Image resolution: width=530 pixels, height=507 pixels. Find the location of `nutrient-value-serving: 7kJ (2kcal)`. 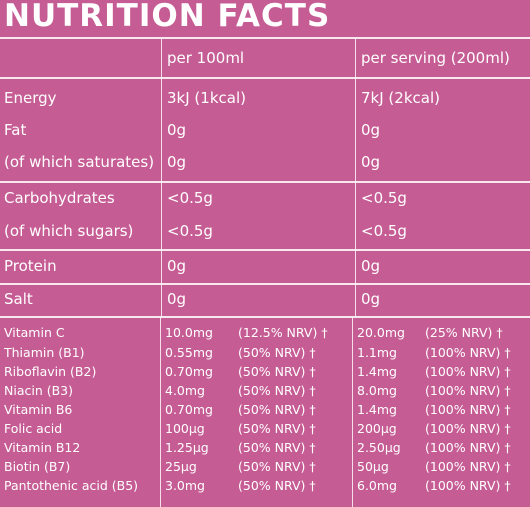

nutrient-value-serving: 7kJ (2kcal) is located at coordinates (400, 98).